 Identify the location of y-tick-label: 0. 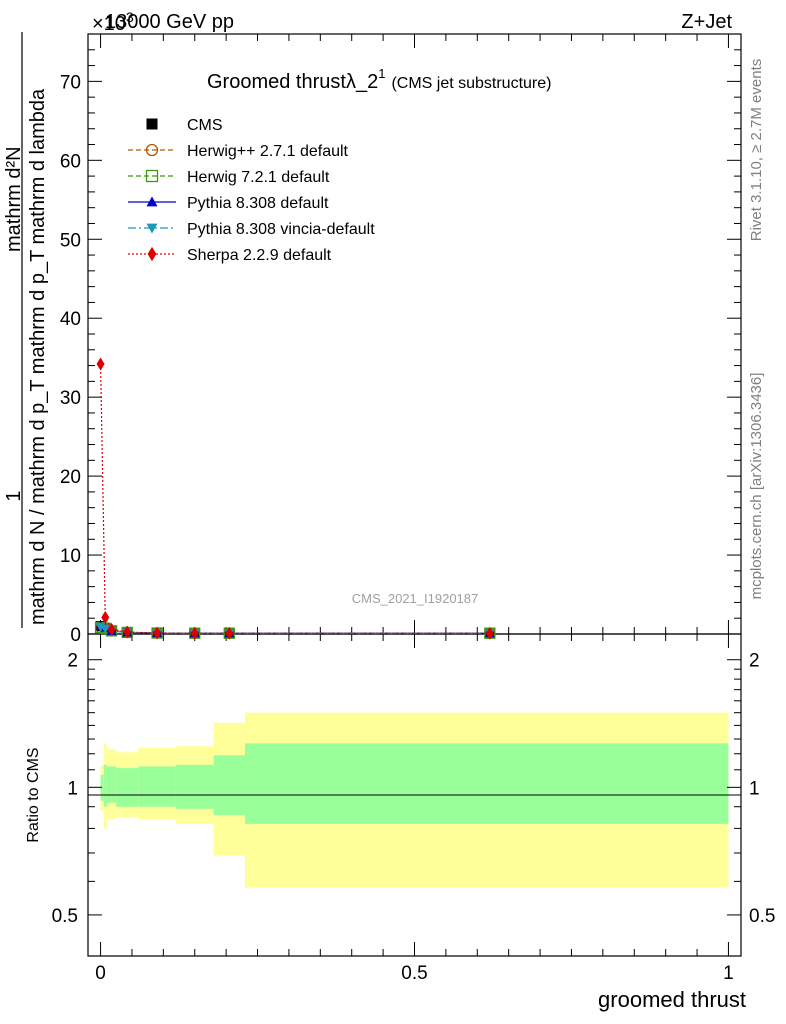
(75, 635).